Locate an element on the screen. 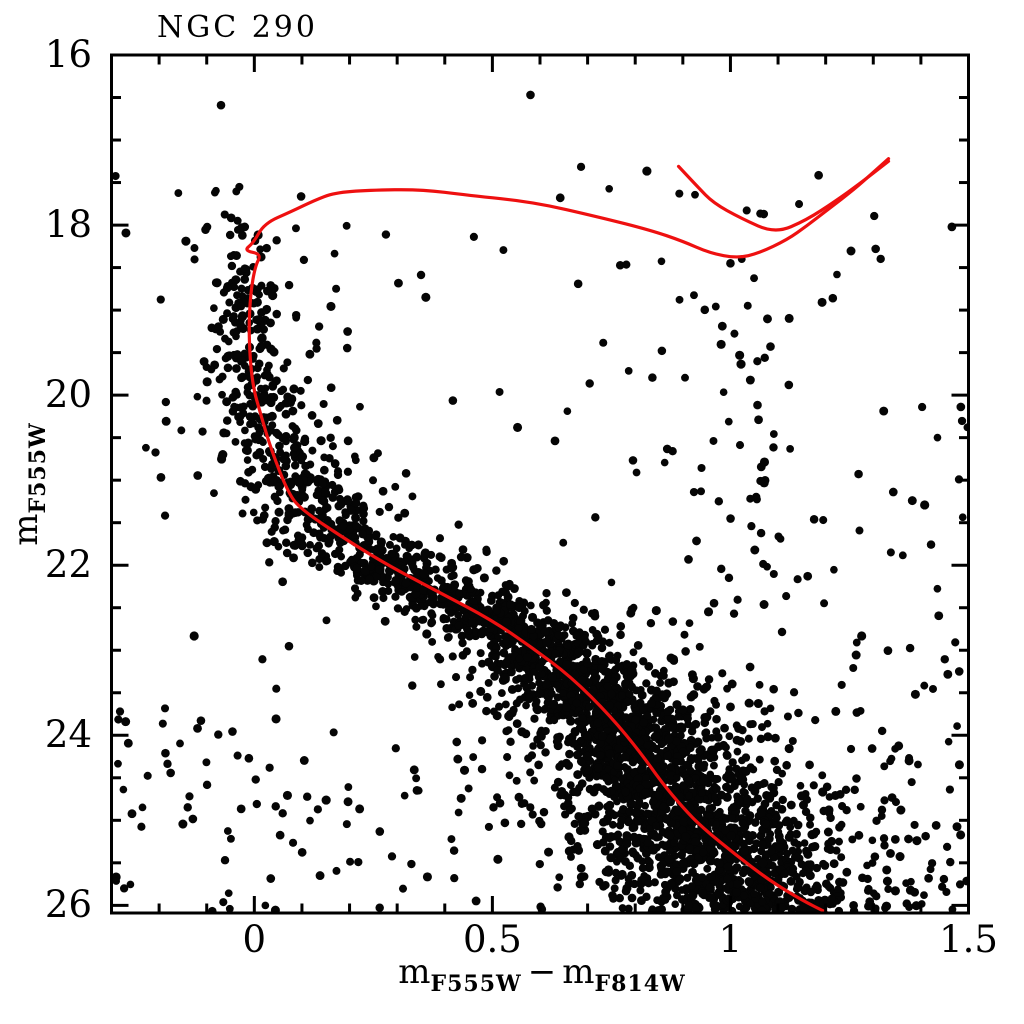 The width and height of the screenshot is (1024, 1024). x-tick-label-1: 1 is located at coordinates (730, 939).